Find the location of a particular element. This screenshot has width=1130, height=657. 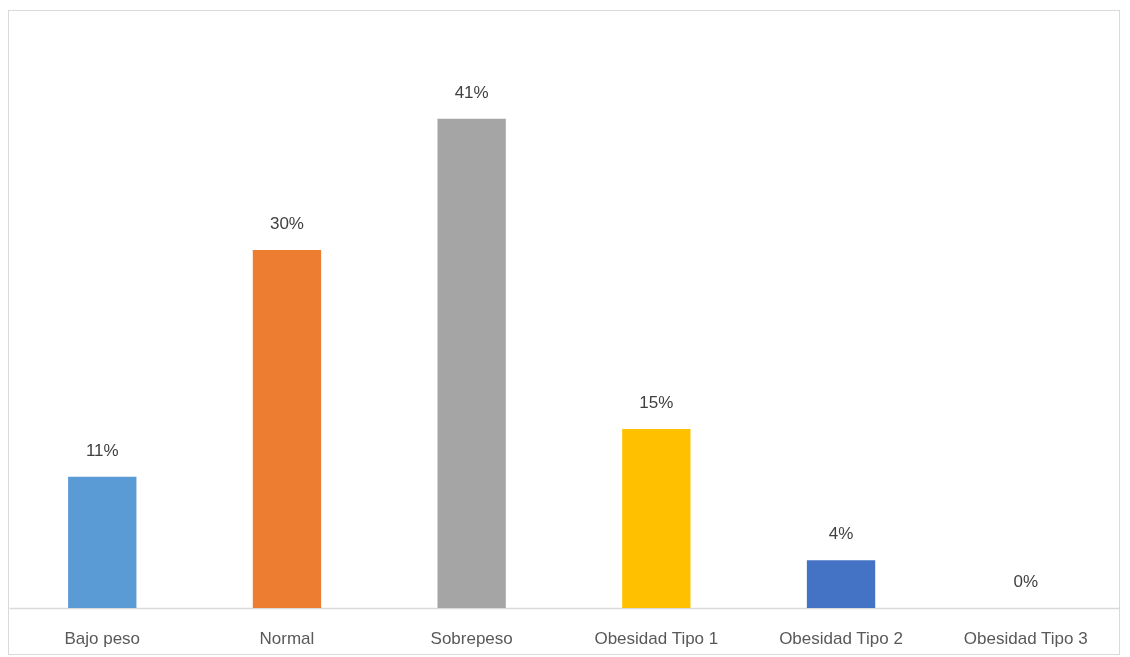

data-label: 11% is located at coordinates (102, 450).